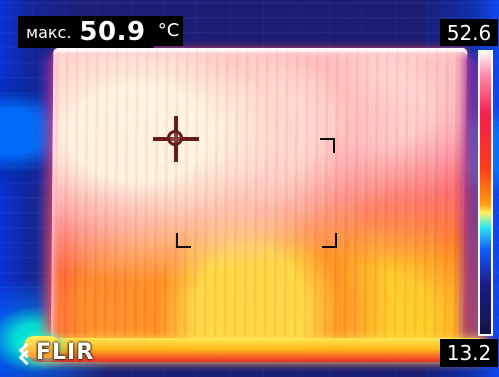 The image size is (499, 377). I want to click on temperature-color-scale, so click(485, 193).